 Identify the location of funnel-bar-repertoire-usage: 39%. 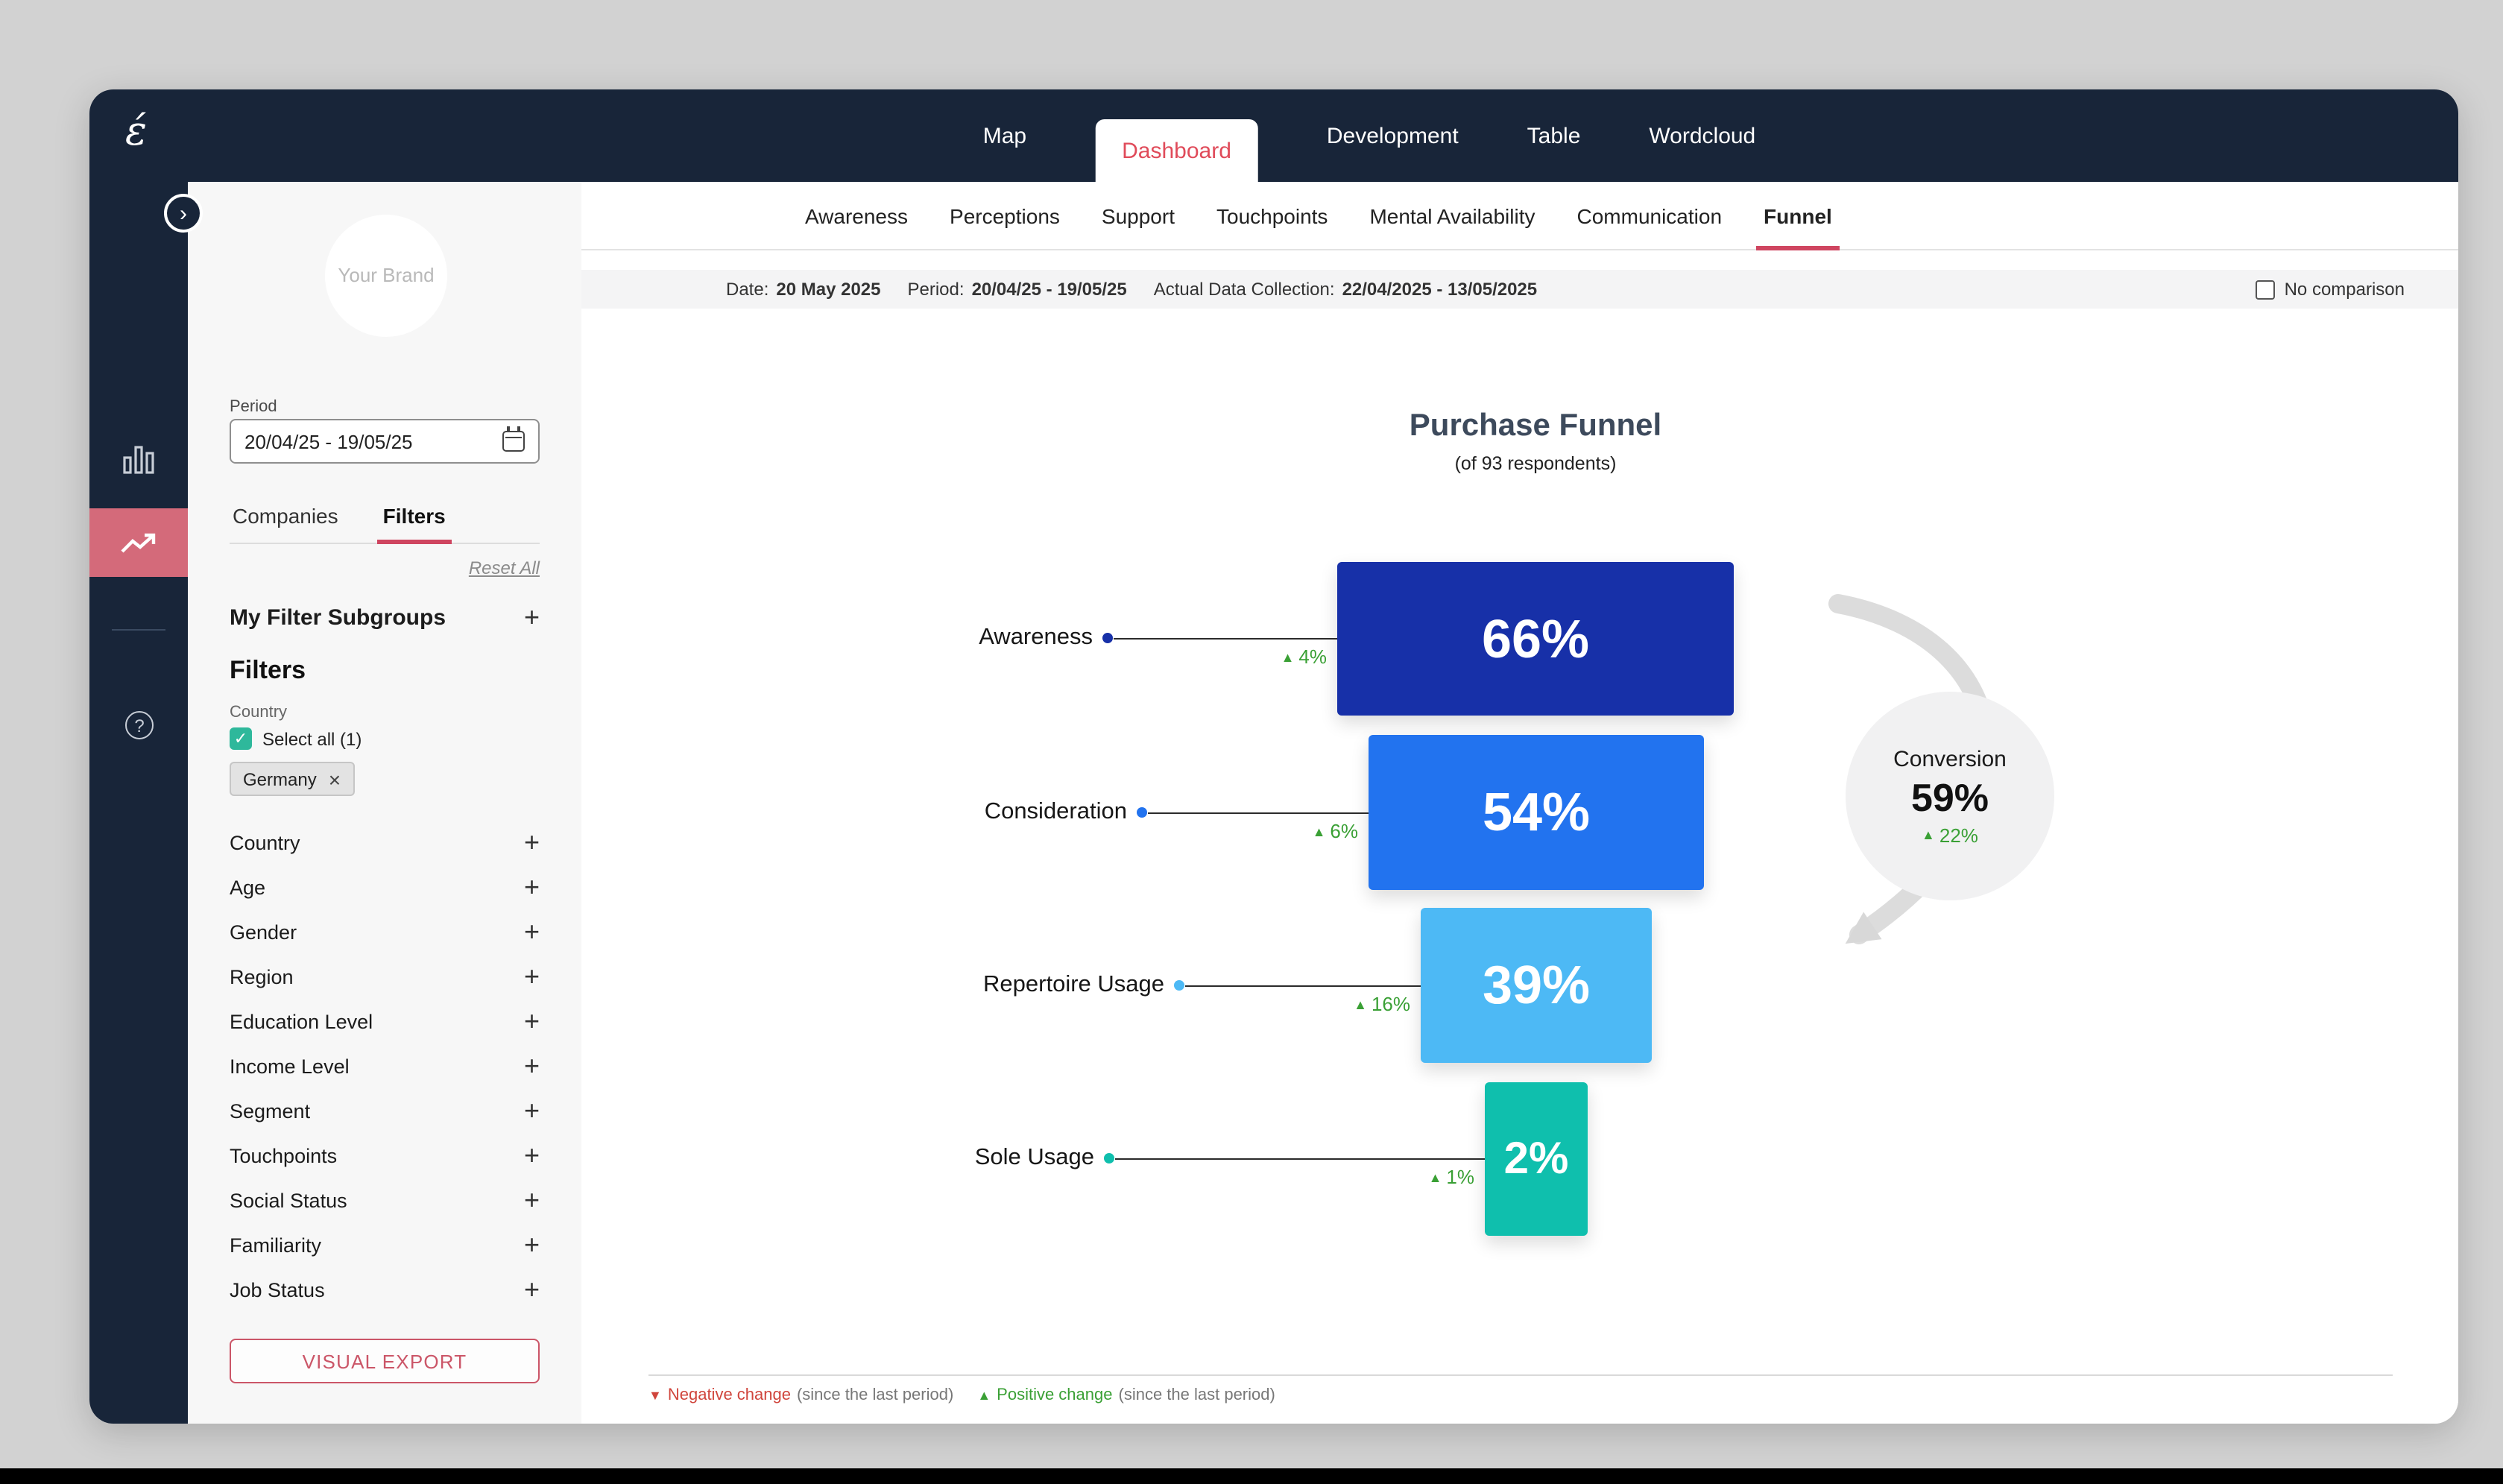
(1536, 985).